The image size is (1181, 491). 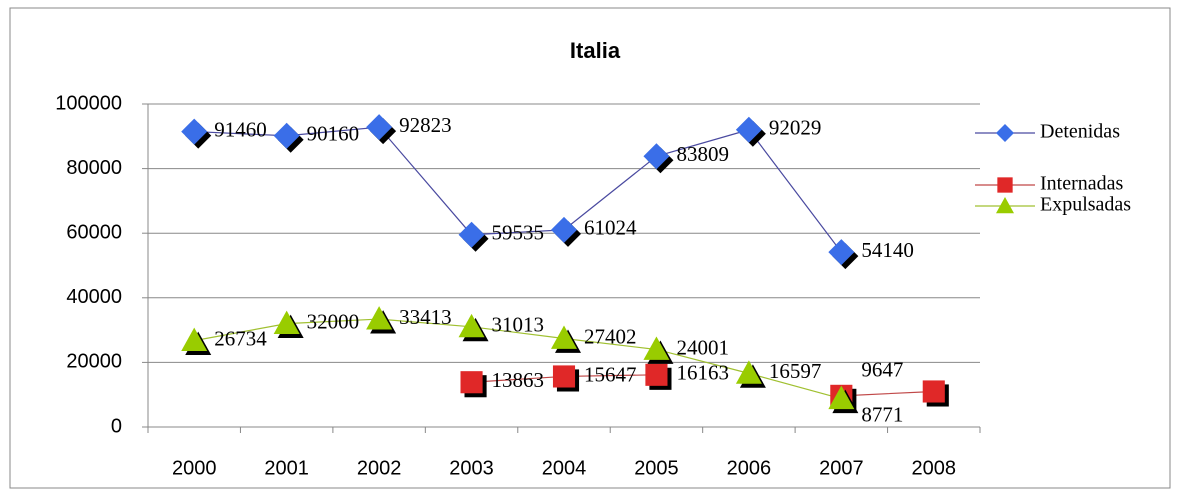 What do you see at coordinates (333, 134) in the screenshot?
I see `data-label: 90160` at bounding box center [333, 134].